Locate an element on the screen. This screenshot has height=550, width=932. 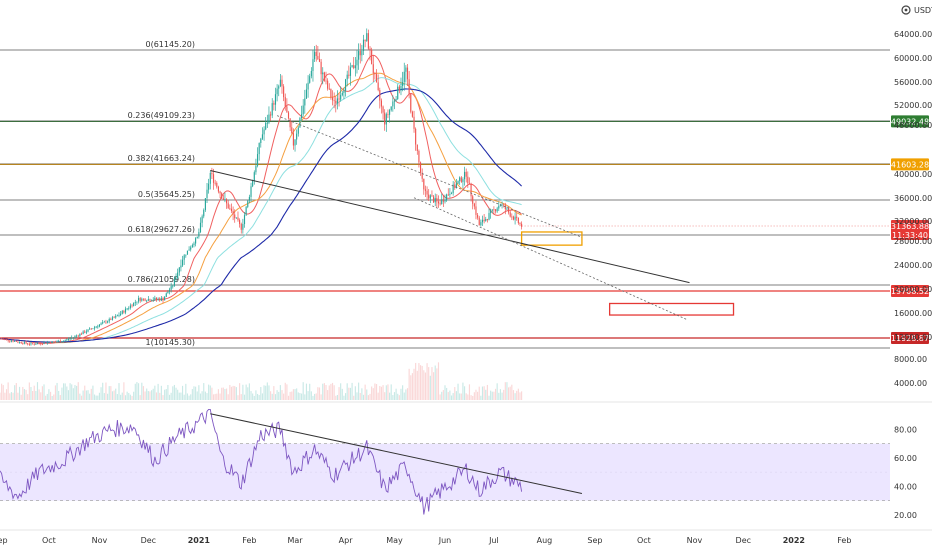
price-tick-label: 60000.00 is located at coordinates (913, 58).